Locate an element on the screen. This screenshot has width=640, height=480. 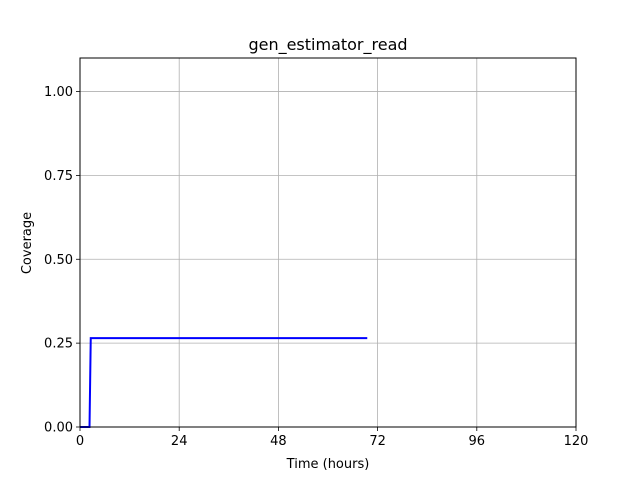
series-line is located at coordinates (224, 382).